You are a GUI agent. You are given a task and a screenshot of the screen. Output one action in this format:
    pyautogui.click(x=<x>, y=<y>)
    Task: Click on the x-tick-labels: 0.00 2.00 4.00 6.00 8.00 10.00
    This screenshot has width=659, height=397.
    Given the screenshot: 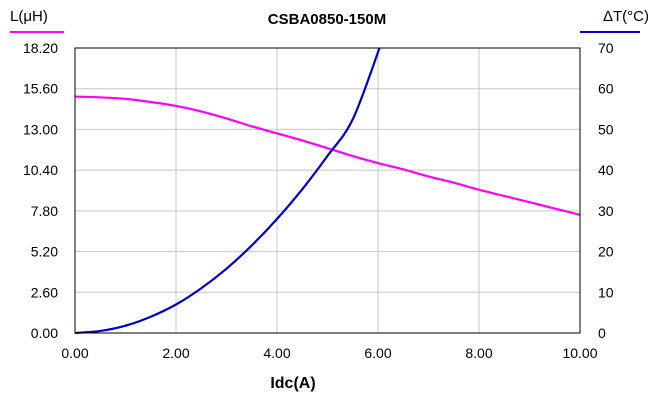 What is the action you would take?
    pyautogui.click(x=329, y=353)
    